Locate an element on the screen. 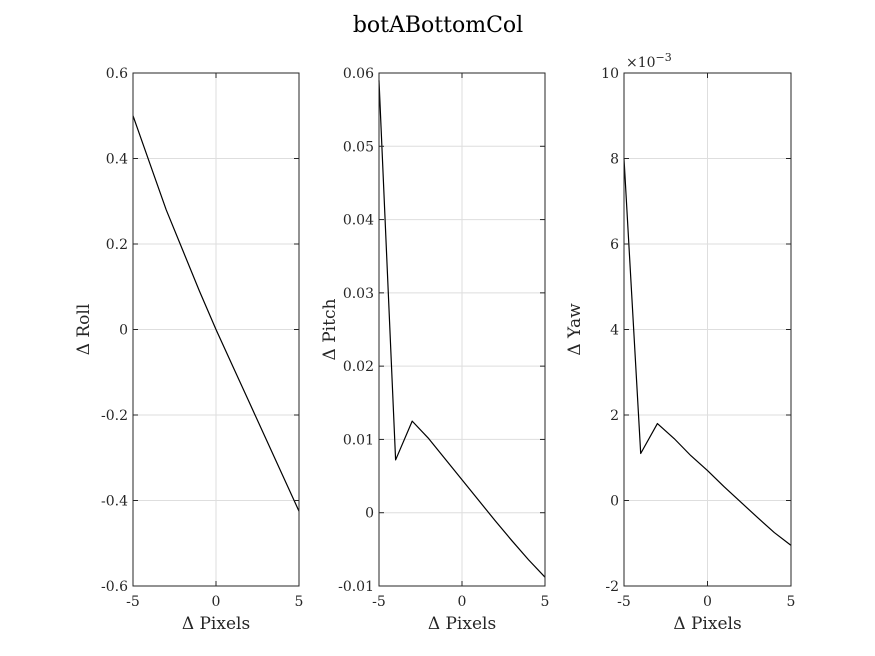 This screenshot has height=656, width=875. roll-x-tick-label: -5 is located at coordinates (133, 602).